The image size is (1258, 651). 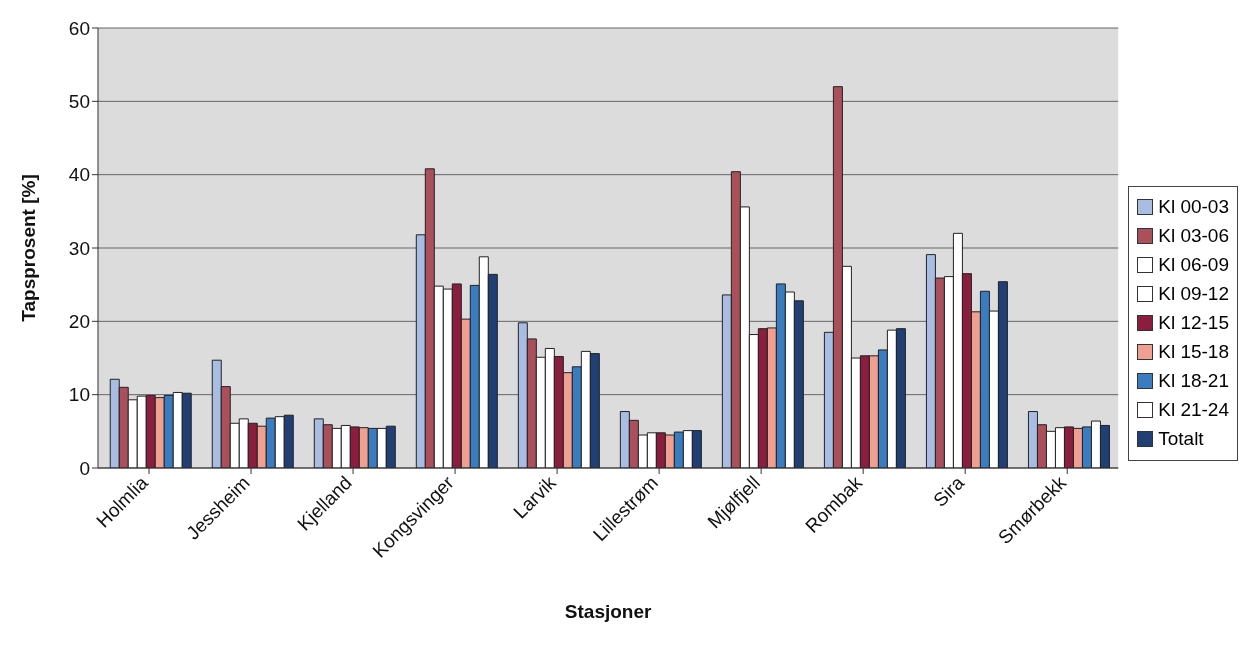 What do you see at coordinates (1181, 439) in the screenshot?
I see `legend-label: Totalt` at bounding box center [1181, 439].